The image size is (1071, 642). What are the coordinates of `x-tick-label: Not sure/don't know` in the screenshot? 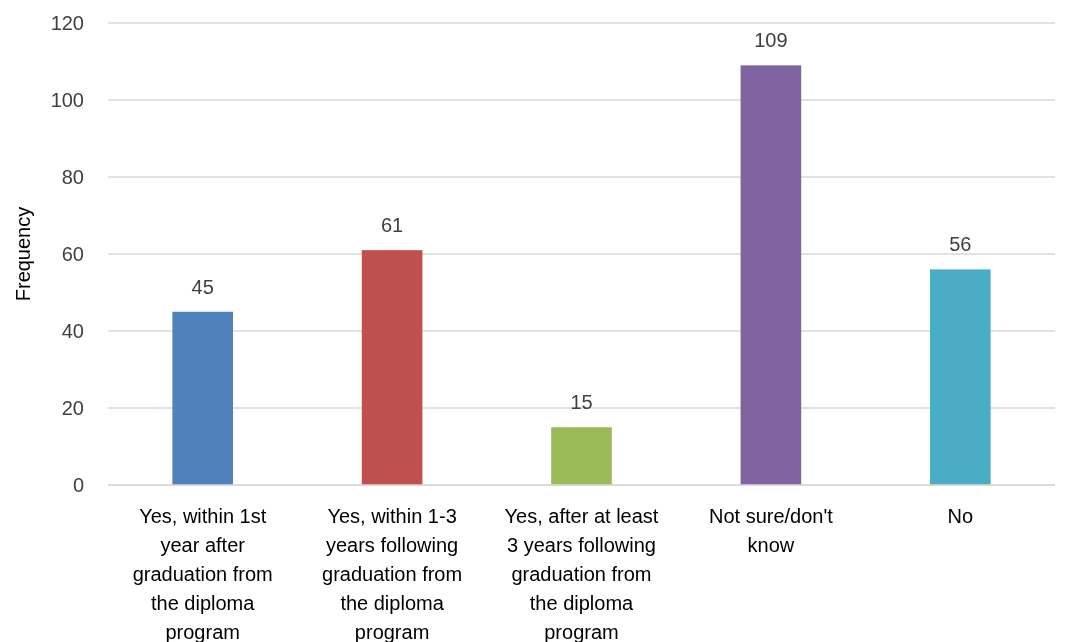 It's located at (771, 530).